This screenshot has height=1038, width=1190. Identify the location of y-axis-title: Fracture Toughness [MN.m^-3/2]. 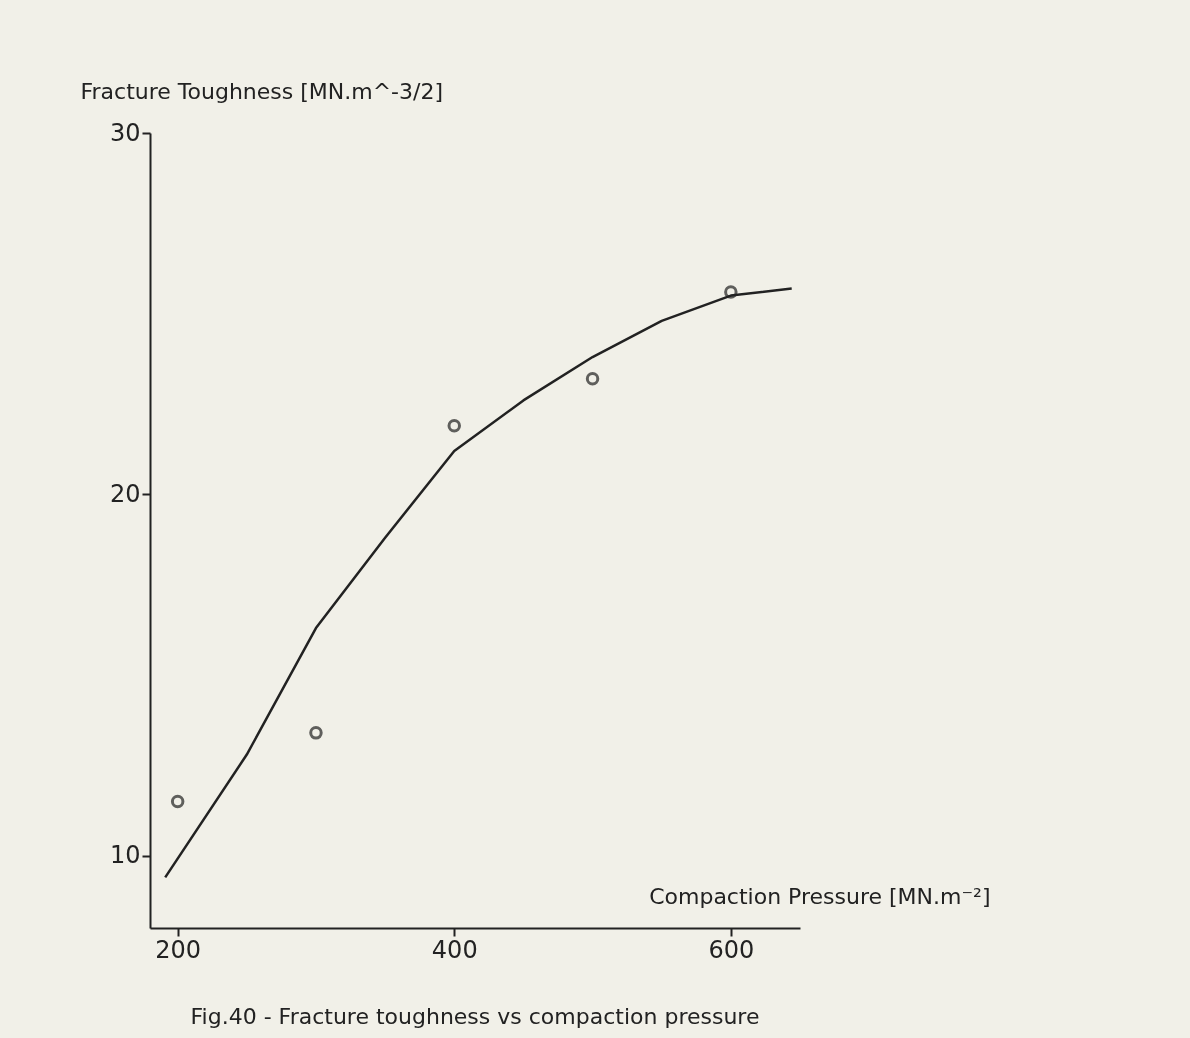
(262, 91).